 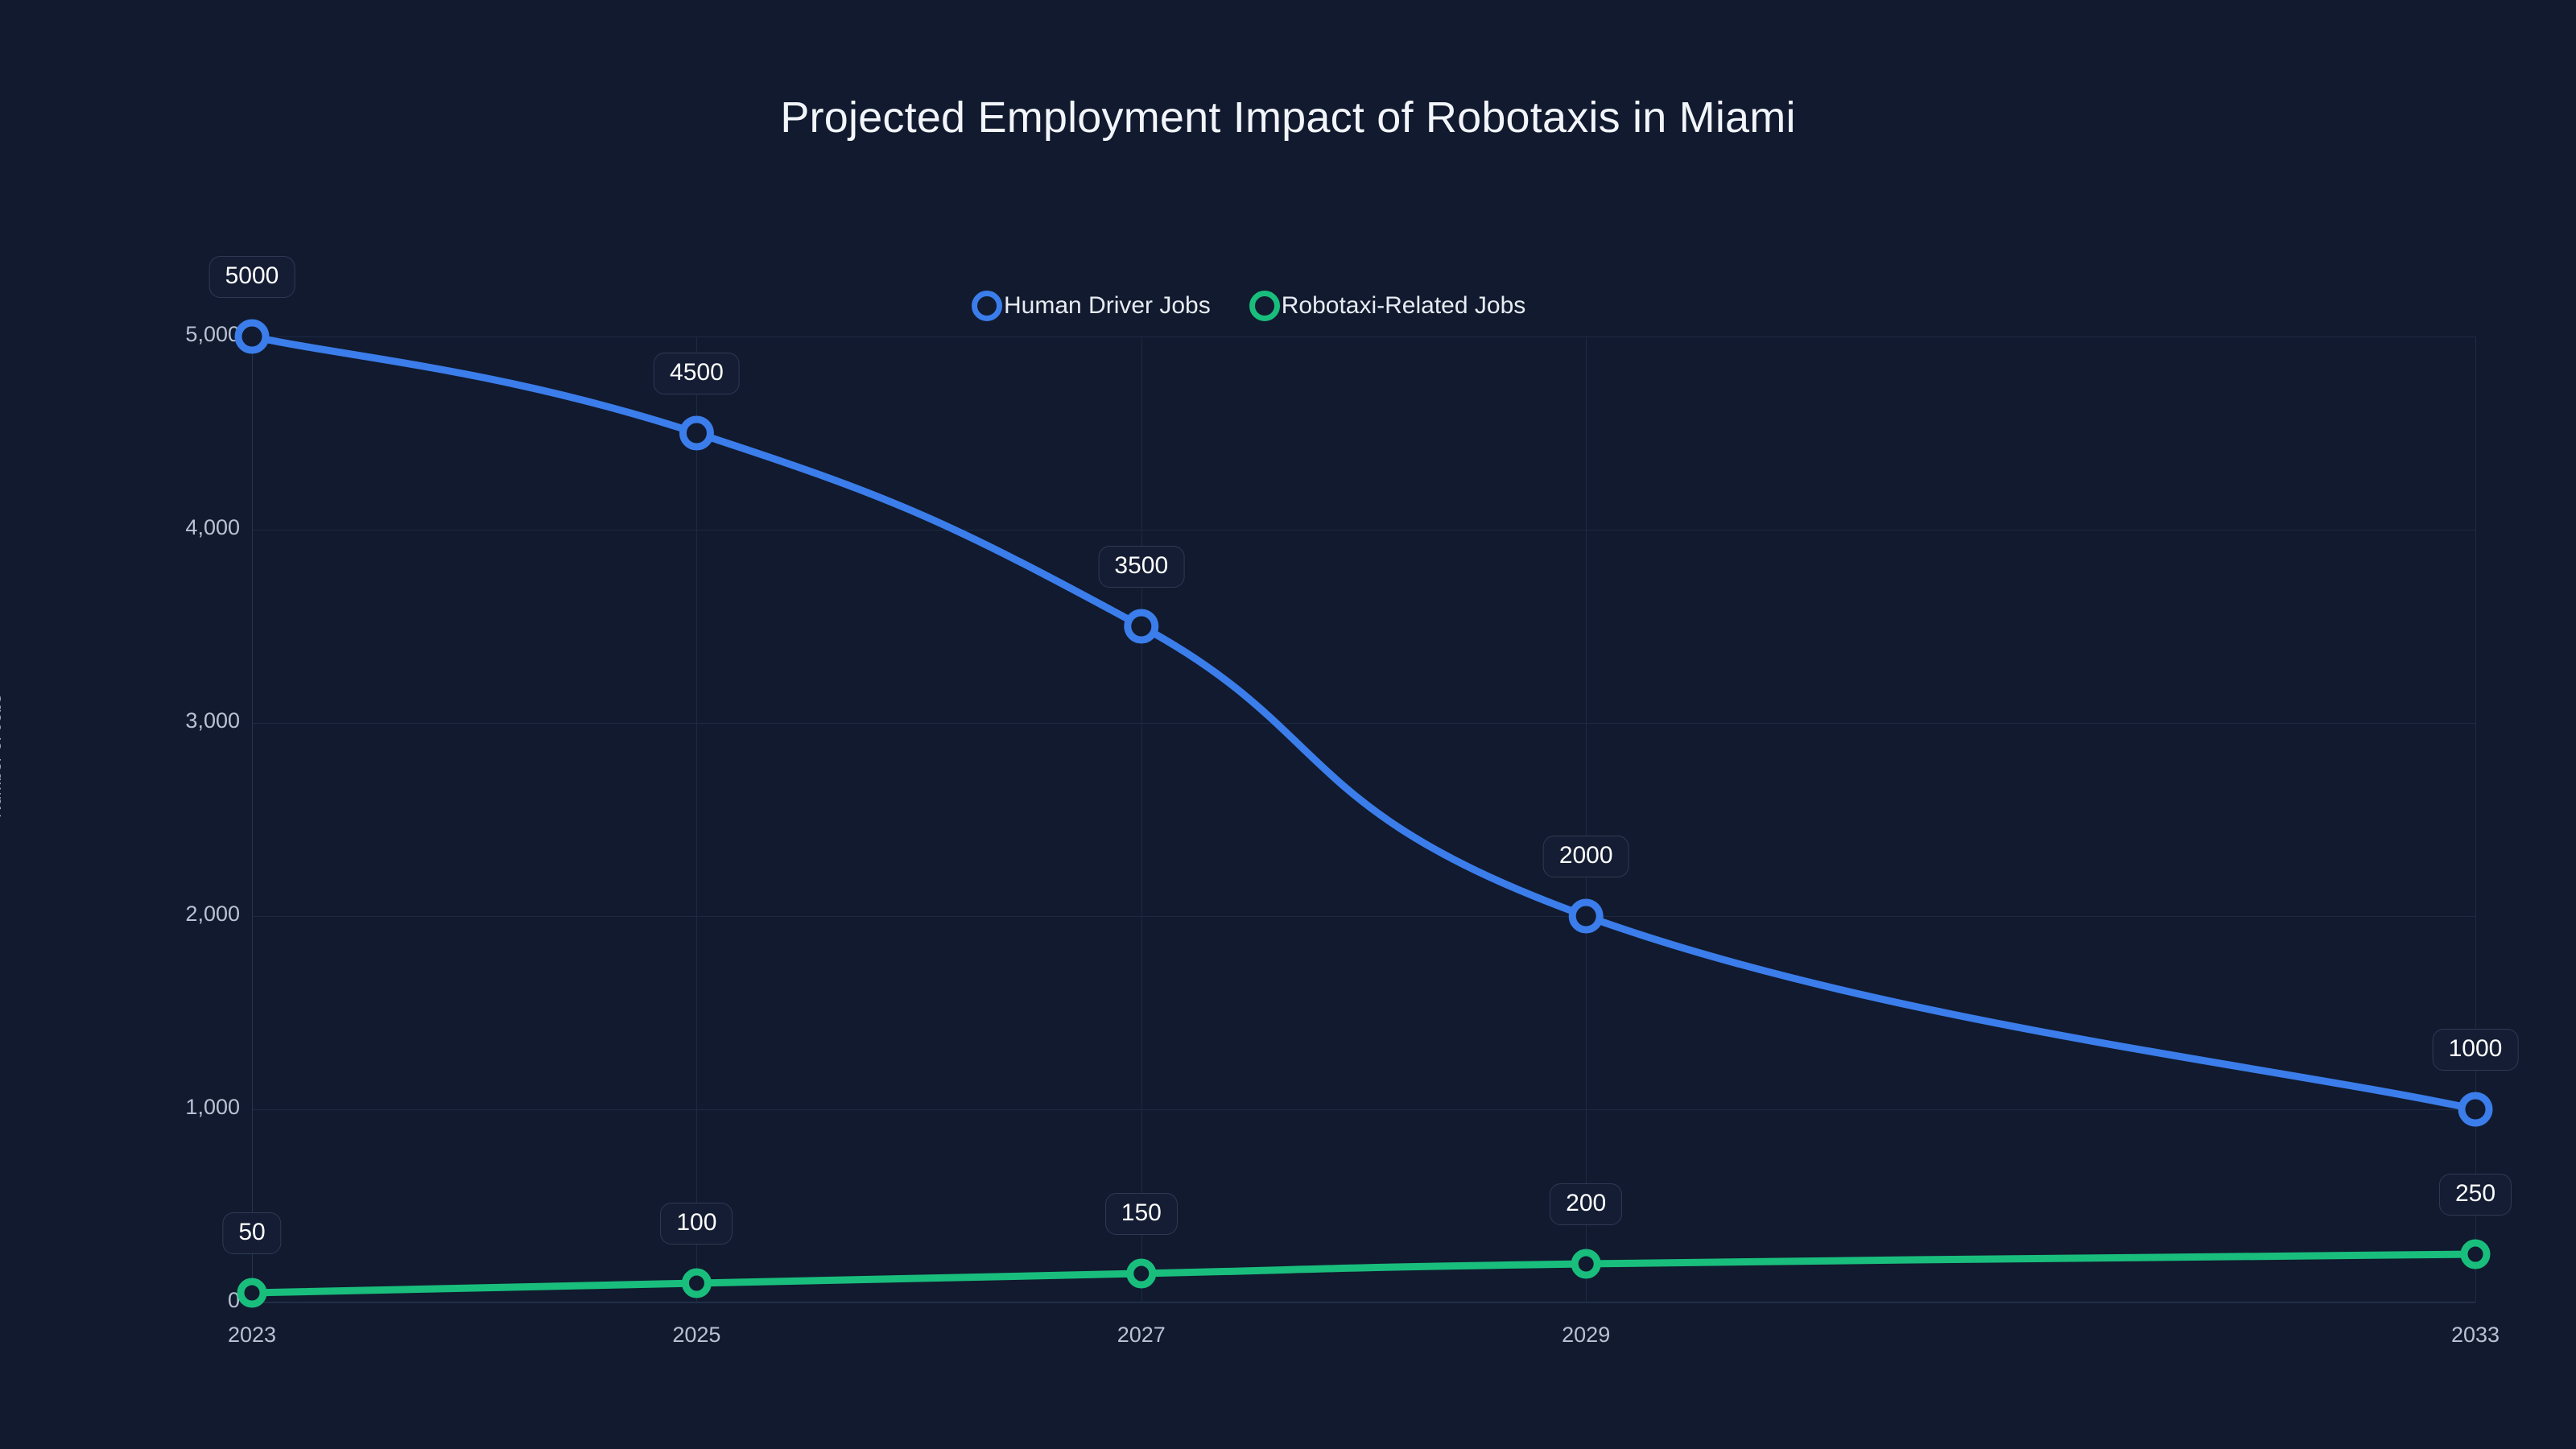 What do you see at coordinates (1403, 305) in the screenshot?
I see `legend-label: Robotaxi-Related Jobs` at bounding box center [1403, 305].